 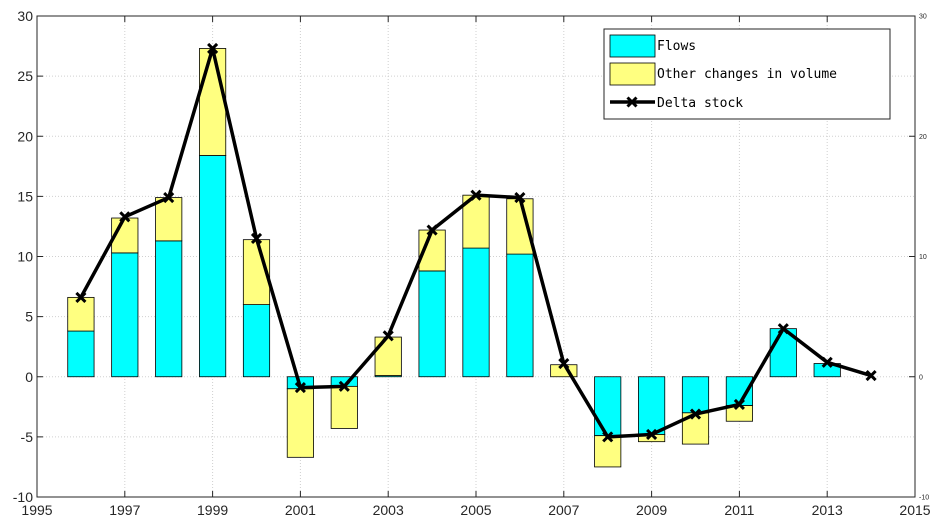 I want to click on y-tick-label: 25, so click(x=25, y=76).